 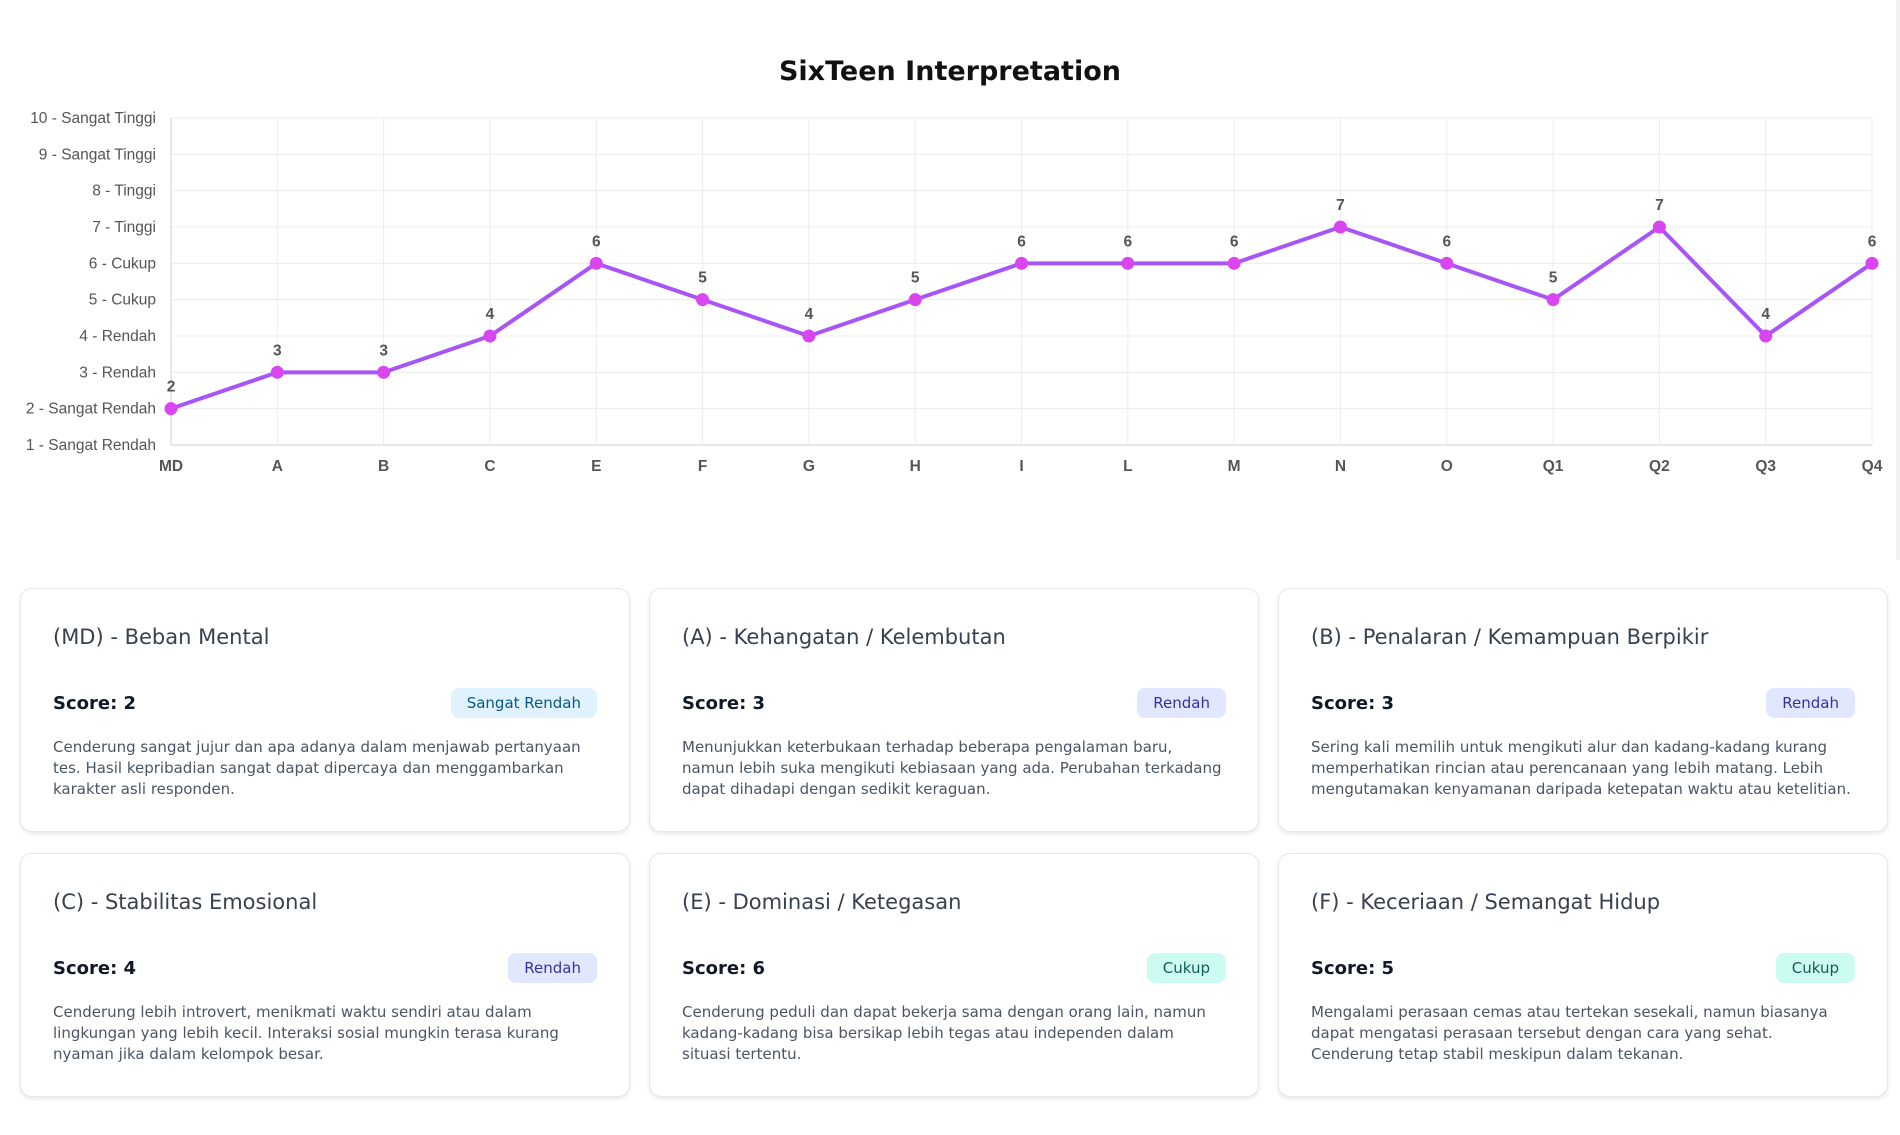 What do you see at coordinates (1583, 968) in the screenshot?
I see `card-score-row: Score: 5 Cukup` at bounding box center [1583, 968].